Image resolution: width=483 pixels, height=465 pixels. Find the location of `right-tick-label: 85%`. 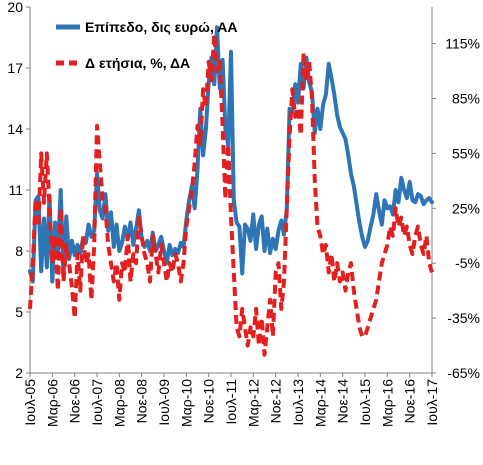

right-tick-label: 85% is located at coordinates (466, 99).